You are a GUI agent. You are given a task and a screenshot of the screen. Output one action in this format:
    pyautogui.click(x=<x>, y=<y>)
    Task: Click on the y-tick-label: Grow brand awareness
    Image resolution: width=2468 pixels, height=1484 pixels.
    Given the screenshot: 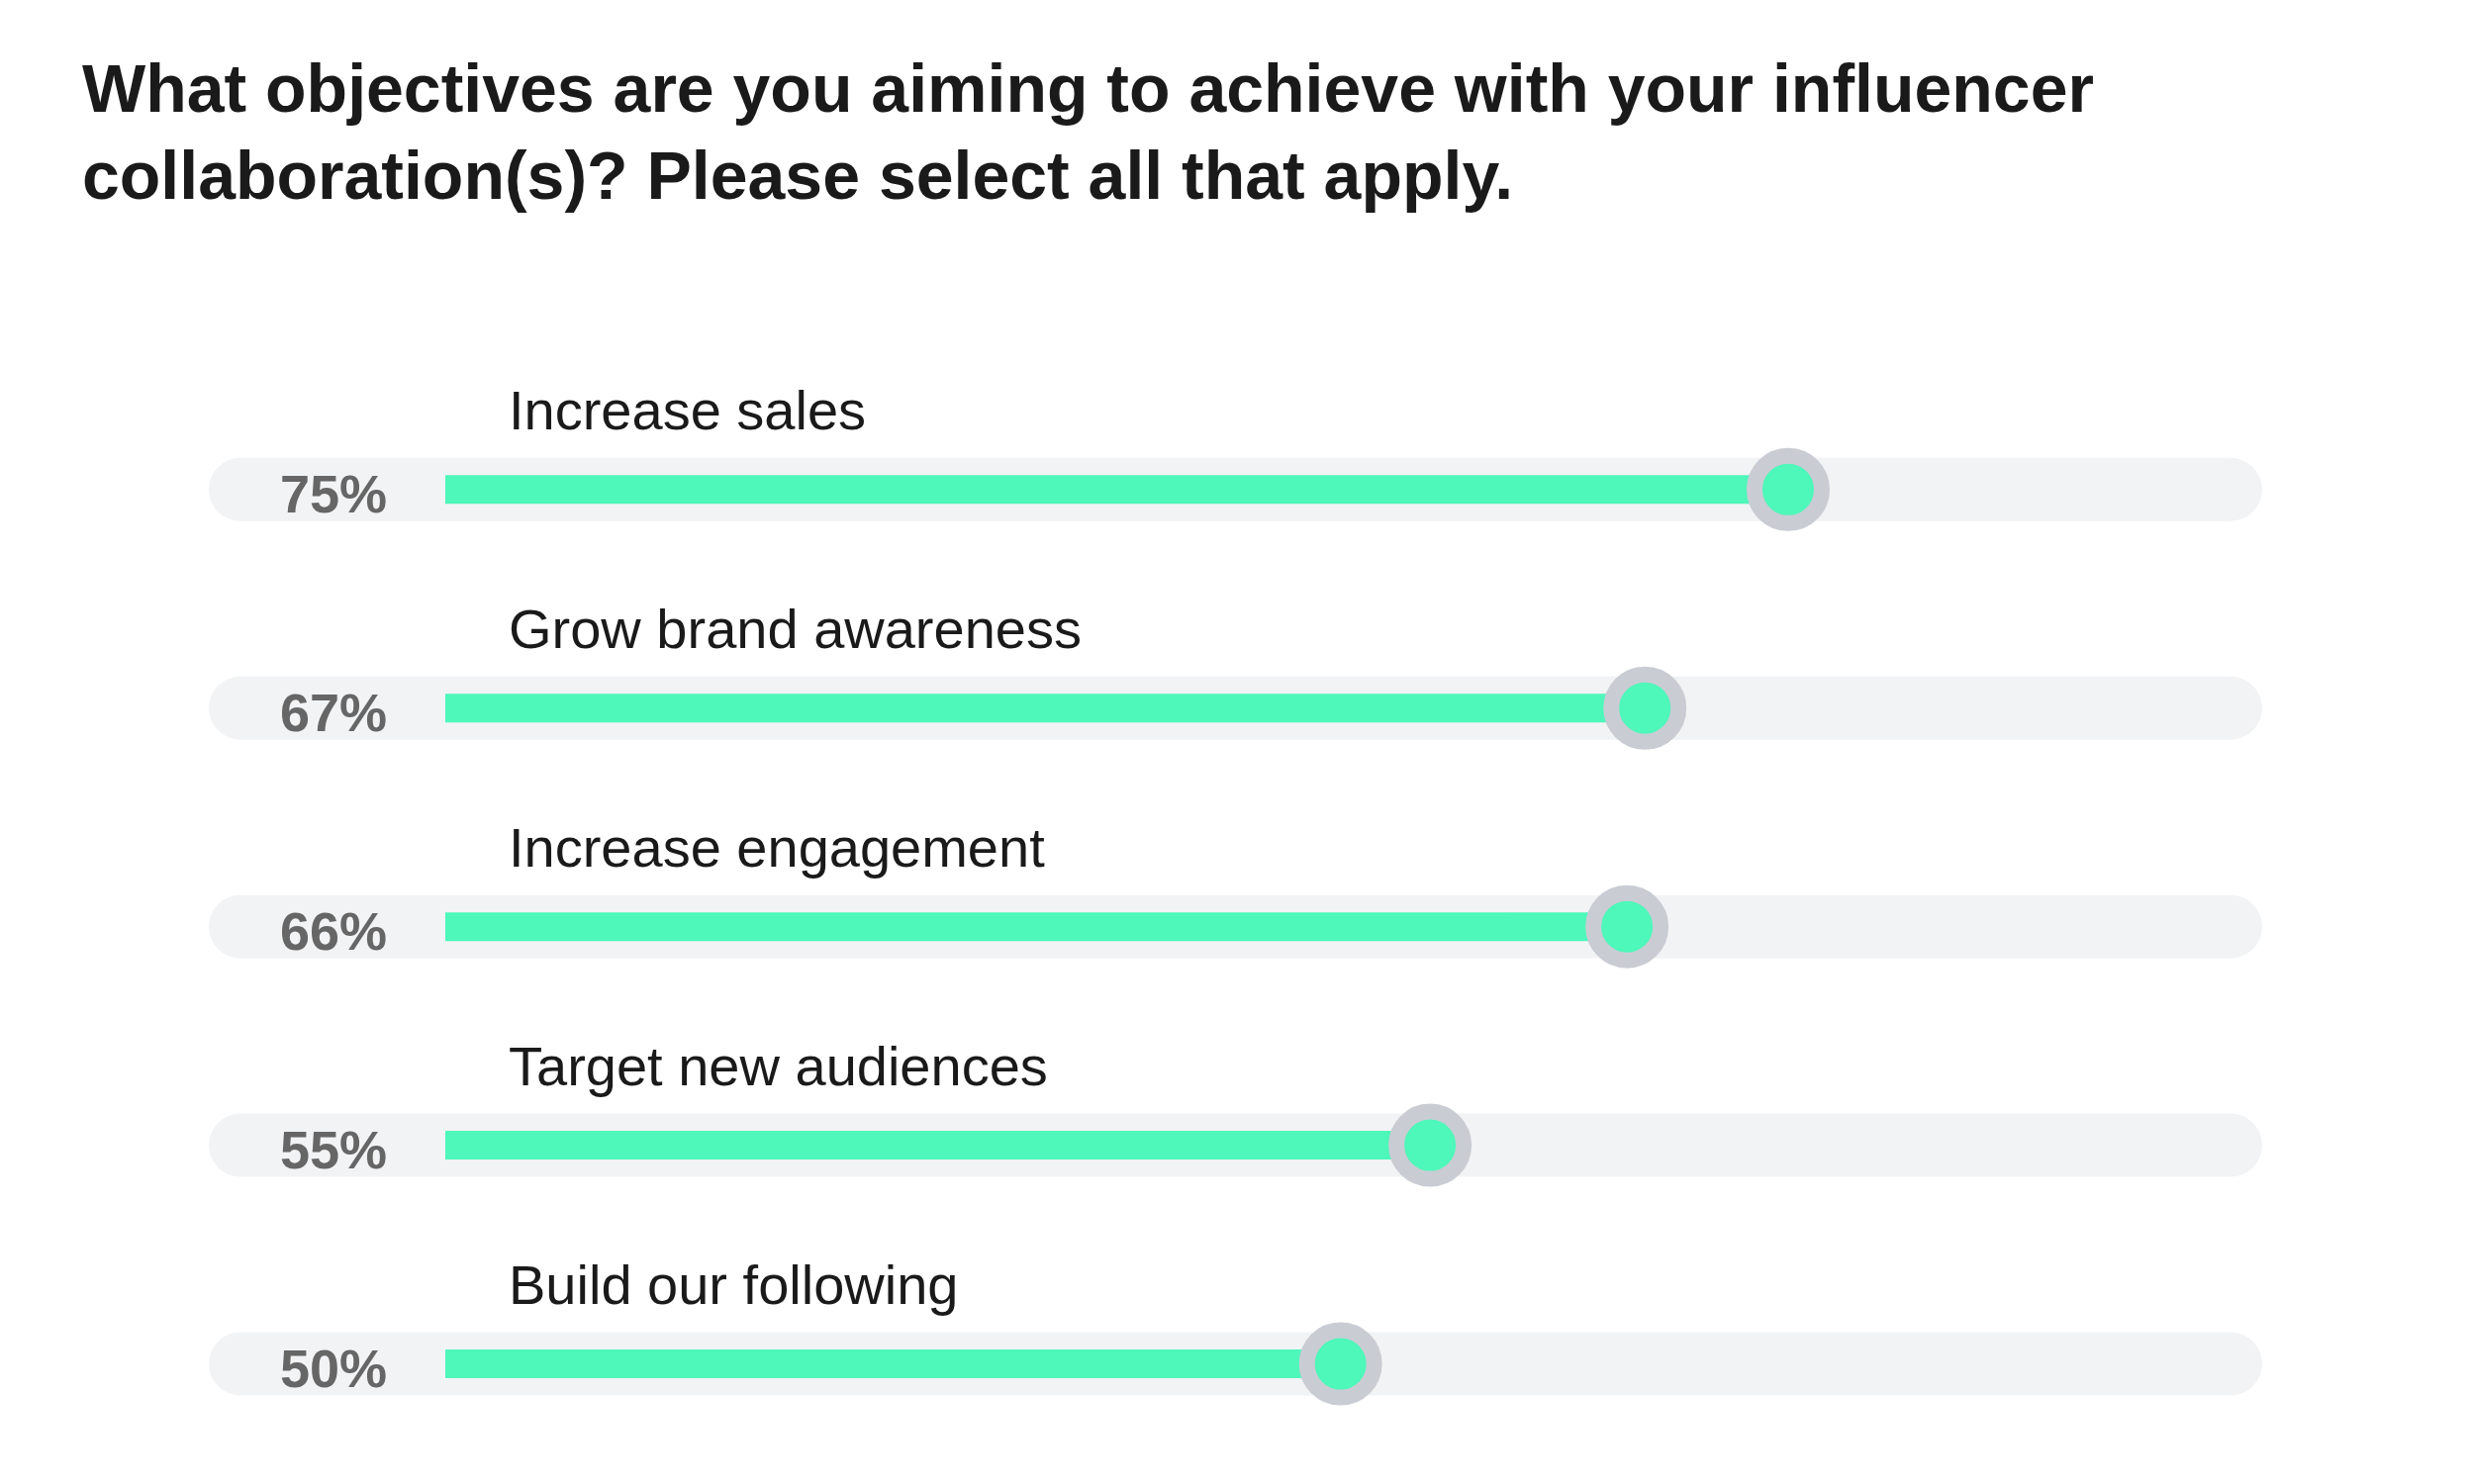 What is the action you would take?
    pyautogui.click(x=795, y=629)
    